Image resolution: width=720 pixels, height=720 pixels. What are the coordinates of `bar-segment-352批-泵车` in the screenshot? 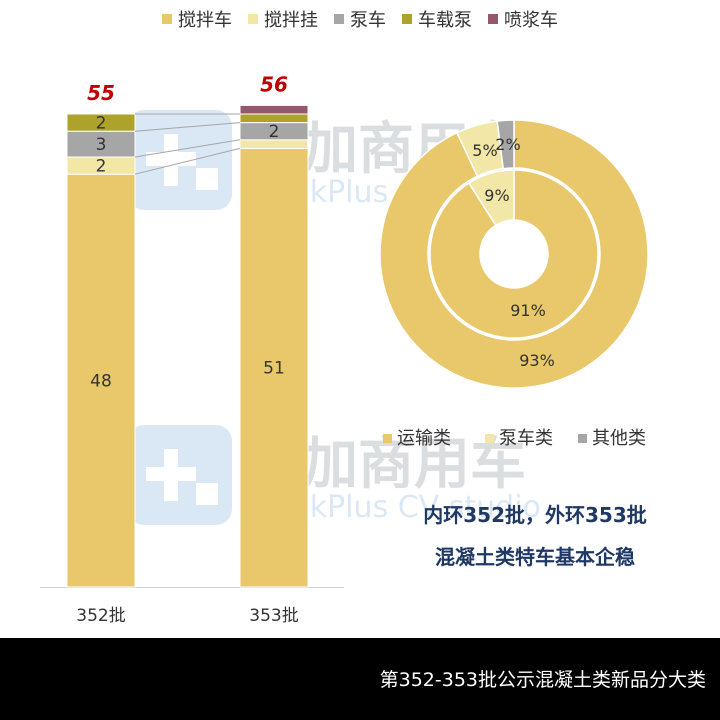 It's located at (101, 144).